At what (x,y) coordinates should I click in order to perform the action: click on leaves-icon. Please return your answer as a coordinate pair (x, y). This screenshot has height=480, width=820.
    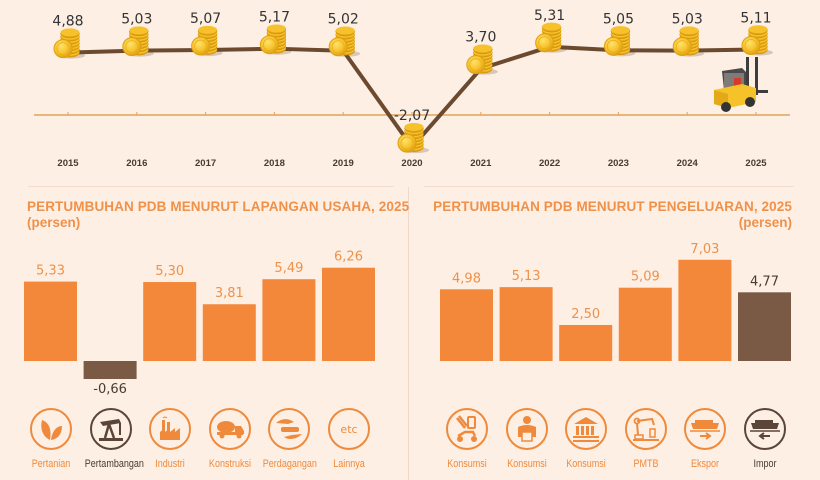
    Looking at the image, I should click on (51, 429).